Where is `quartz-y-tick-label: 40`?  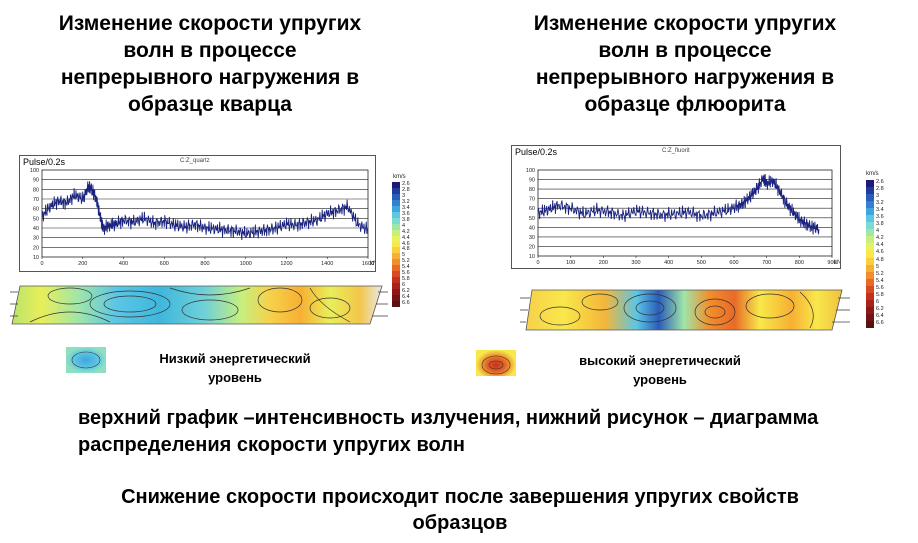 quartz-y-tick-label: 40 is located at coordinates (36, 229).